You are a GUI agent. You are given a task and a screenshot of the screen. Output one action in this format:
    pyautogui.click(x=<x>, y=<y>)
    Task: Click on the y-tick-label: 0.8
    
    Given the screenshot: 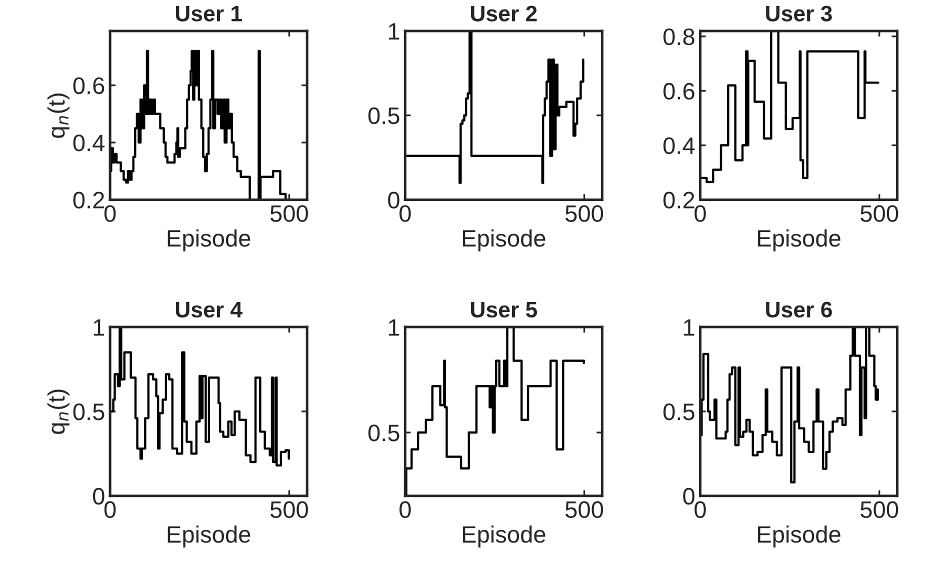 What is the action you would take?
    pyautogui.click(x=678, y=37)
    